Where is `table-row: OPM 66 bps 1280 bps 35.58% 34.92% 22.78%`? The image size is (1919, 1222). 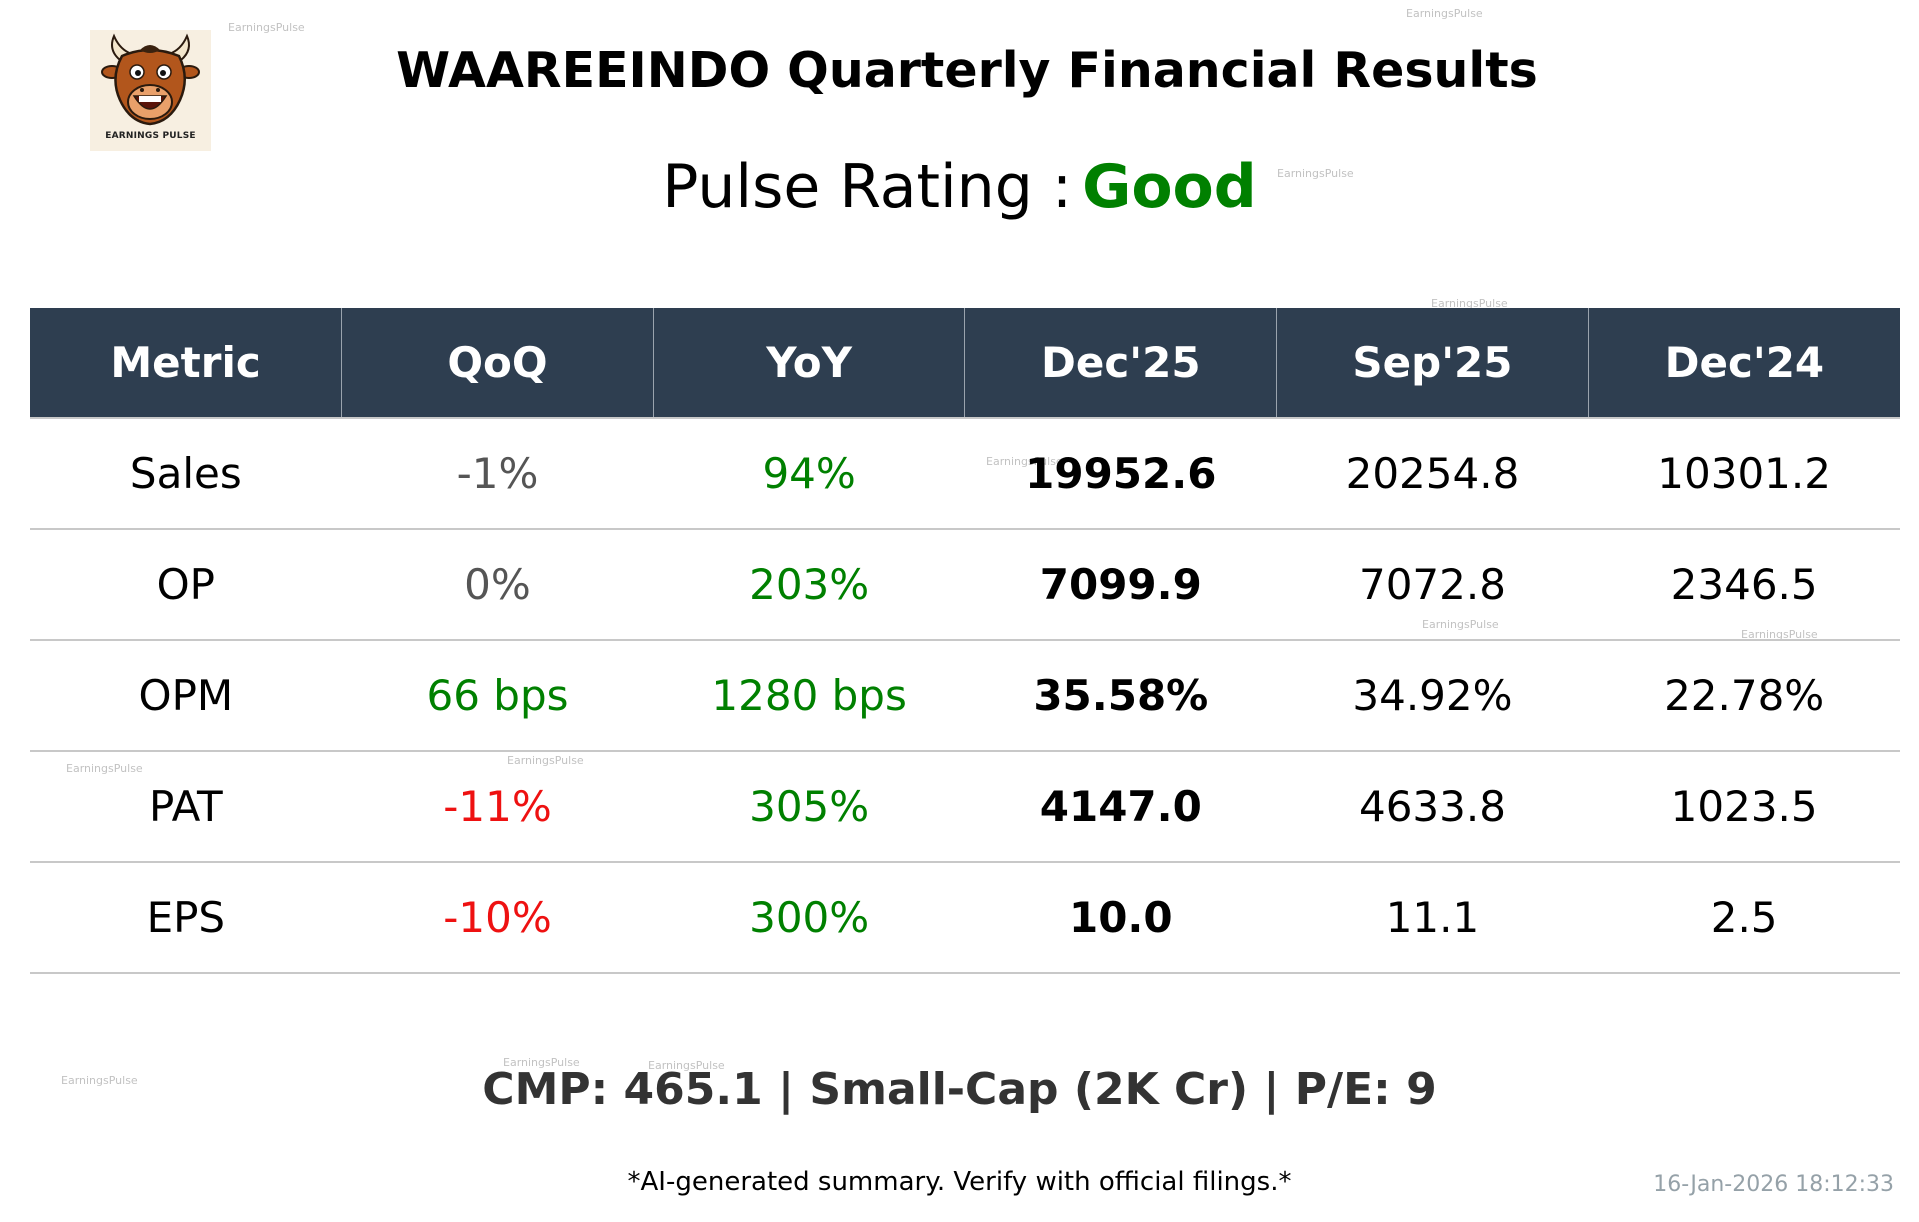
table-row: OPM 66 bps 1280 bps 35.58% 34.92% 22.78% is located at coordinates (965, 696).